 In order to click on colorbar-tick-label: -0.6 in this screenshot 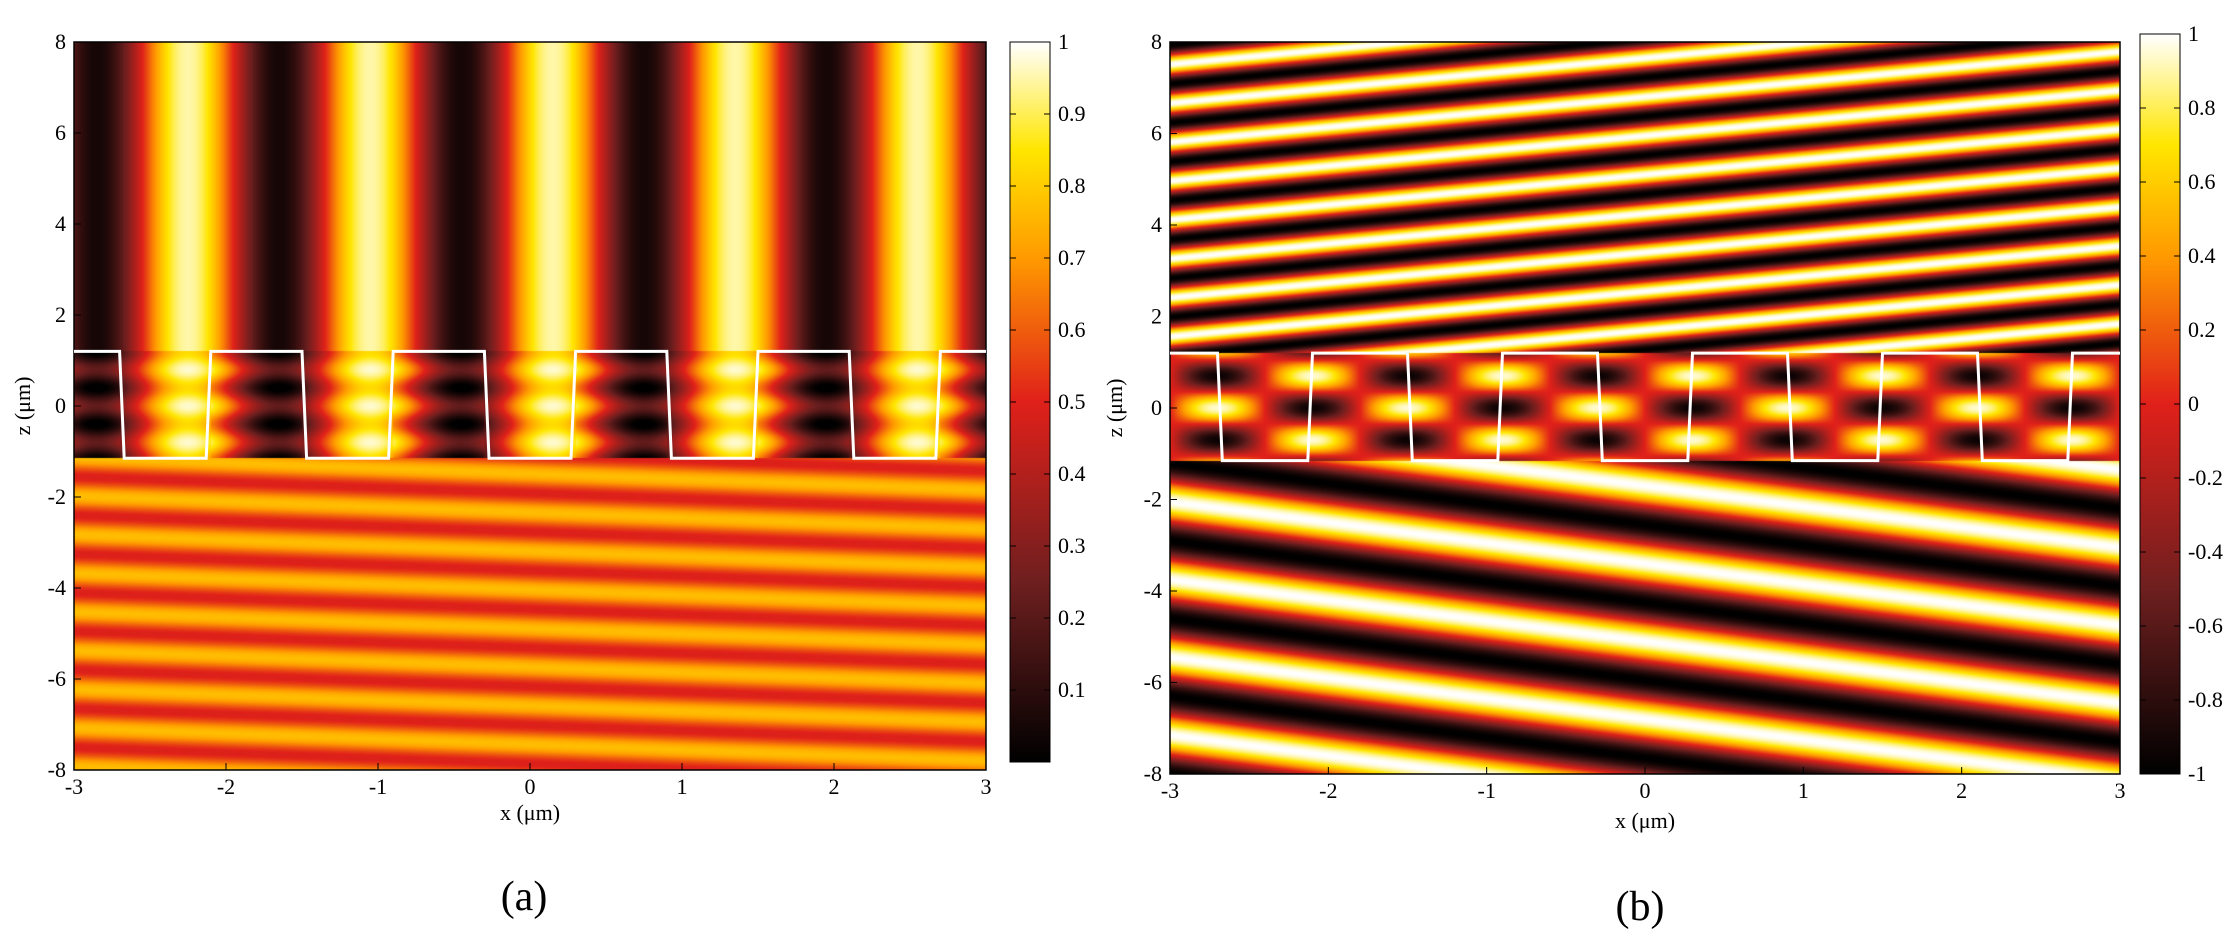, I will do `click(2205, 625)`.